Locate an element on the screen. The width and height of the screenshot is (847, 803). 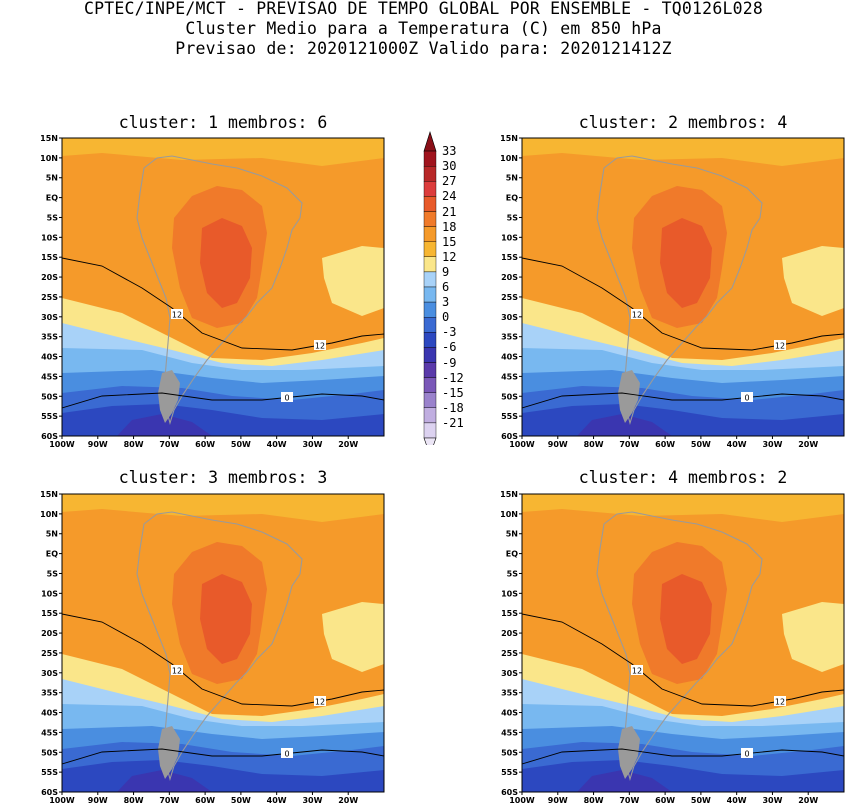
colorbar-label: 3 is located at coordinates (446, 302).